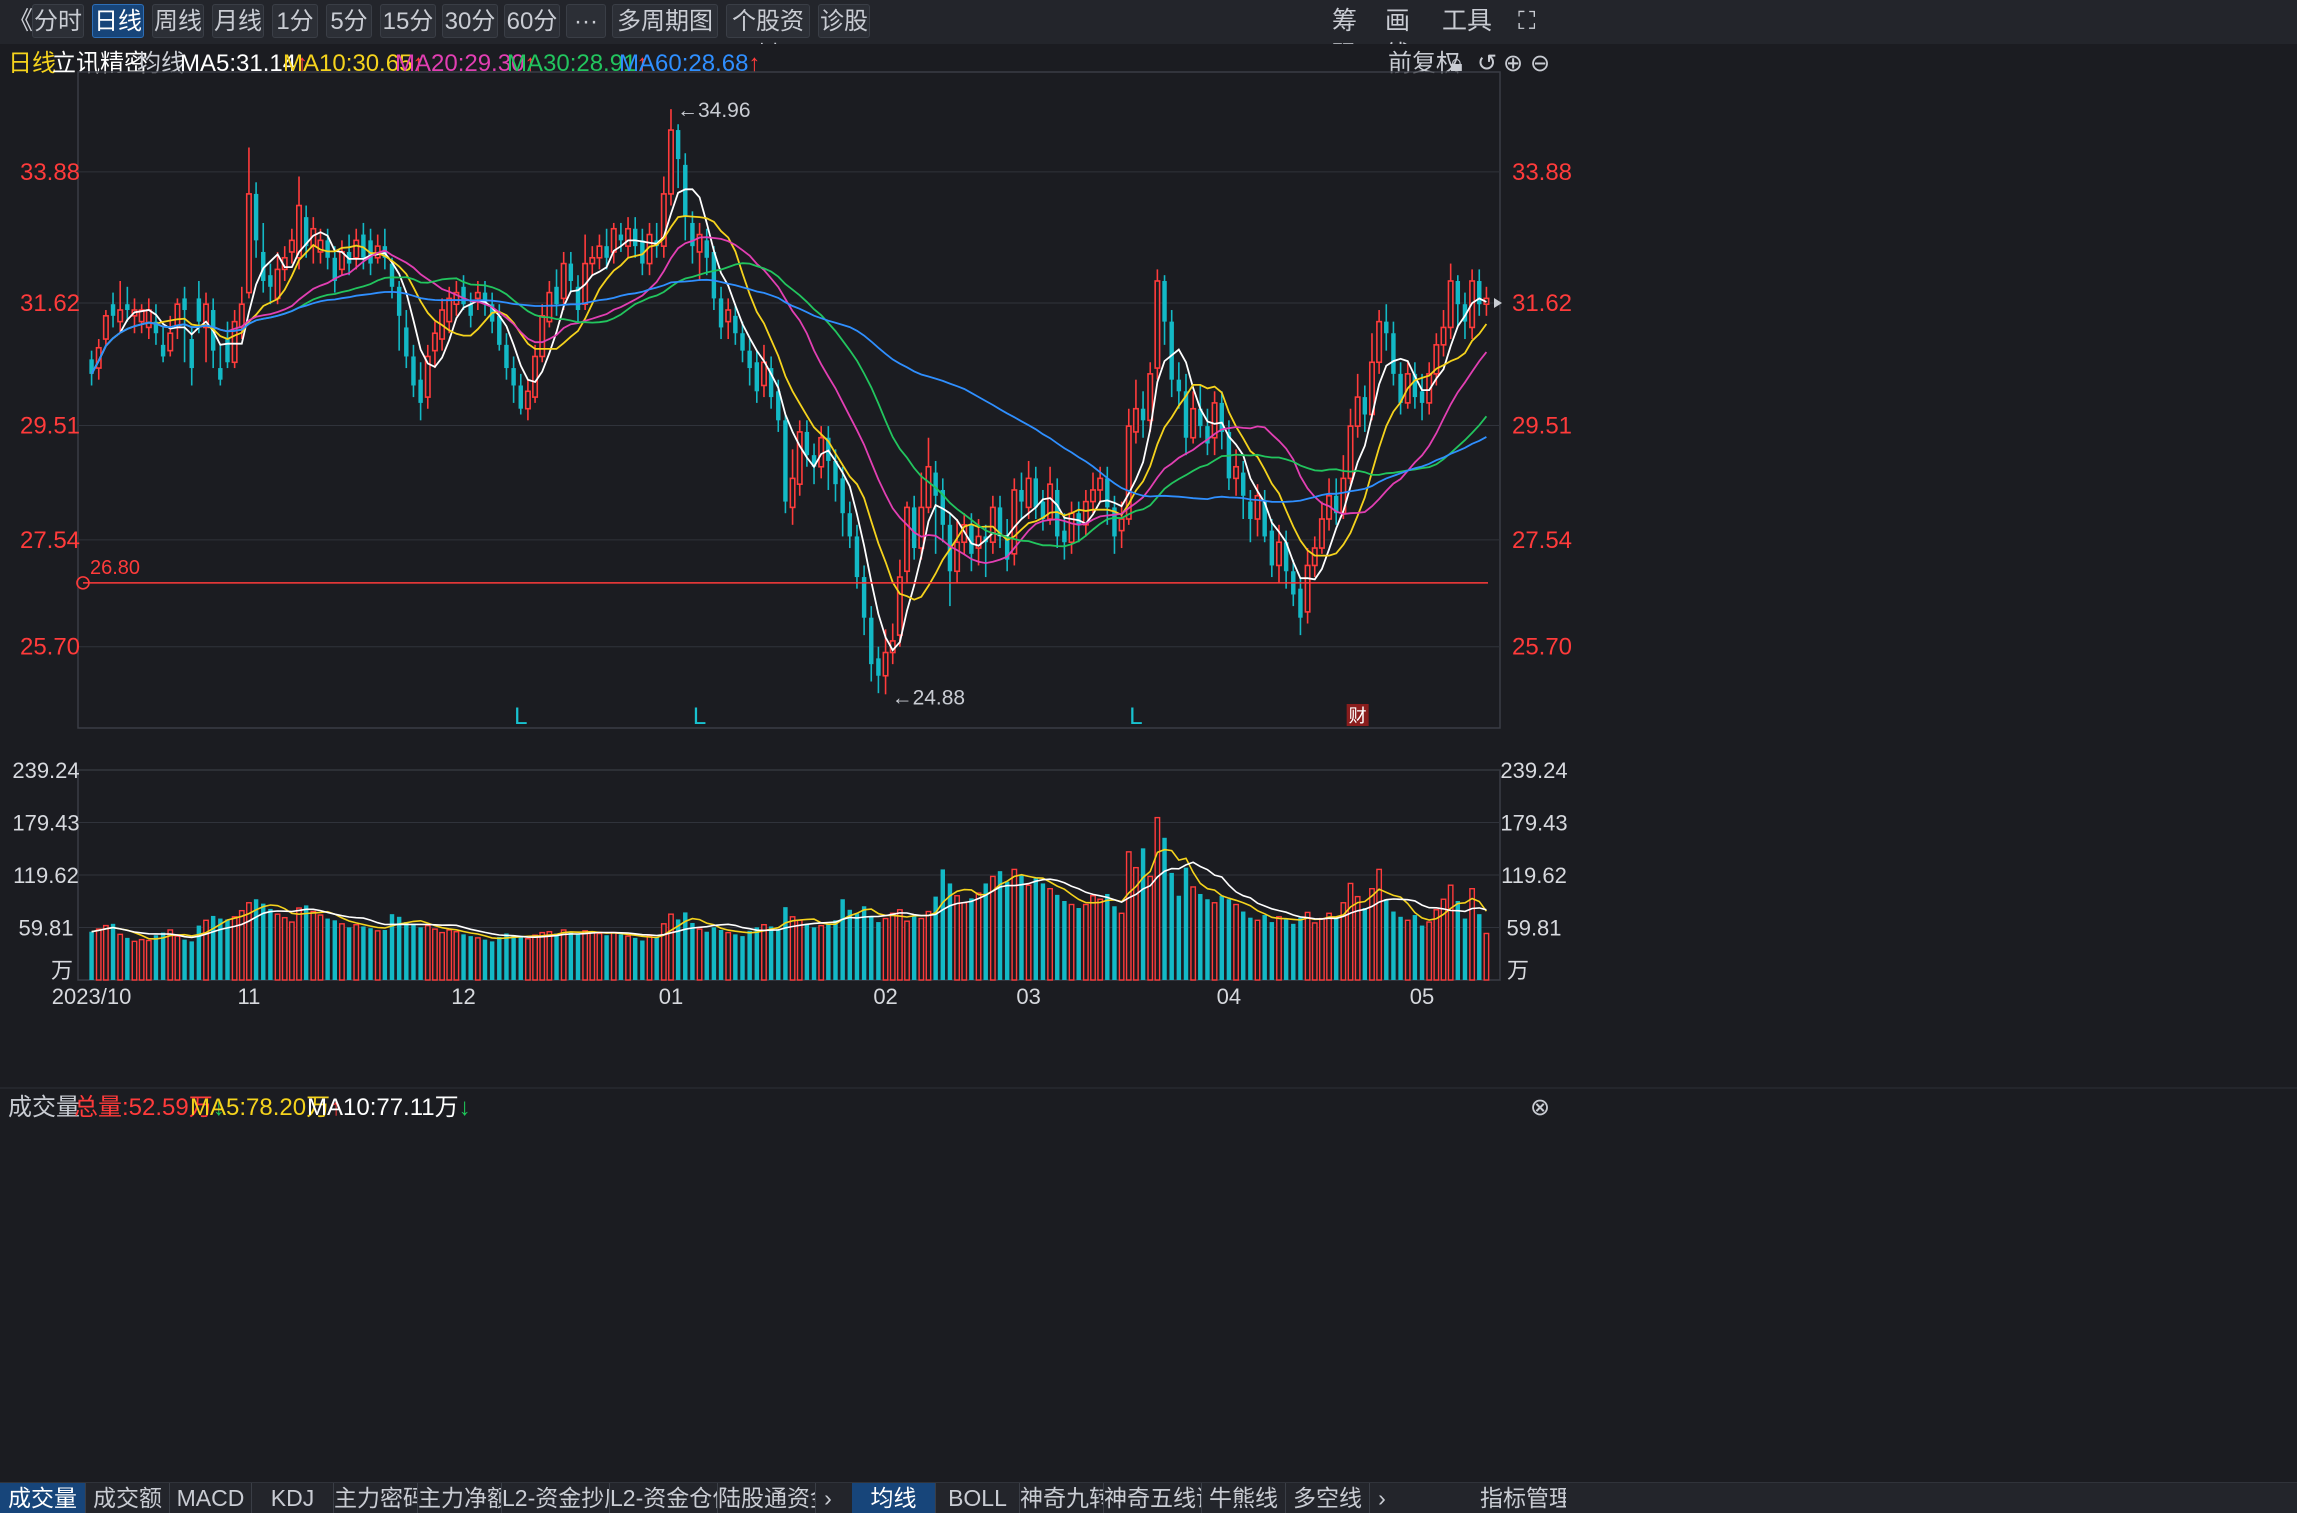 The height and width of the screenshot is (1513, 2297). I want to click on lock-icon: 🔒︎, so click(1456, 63).